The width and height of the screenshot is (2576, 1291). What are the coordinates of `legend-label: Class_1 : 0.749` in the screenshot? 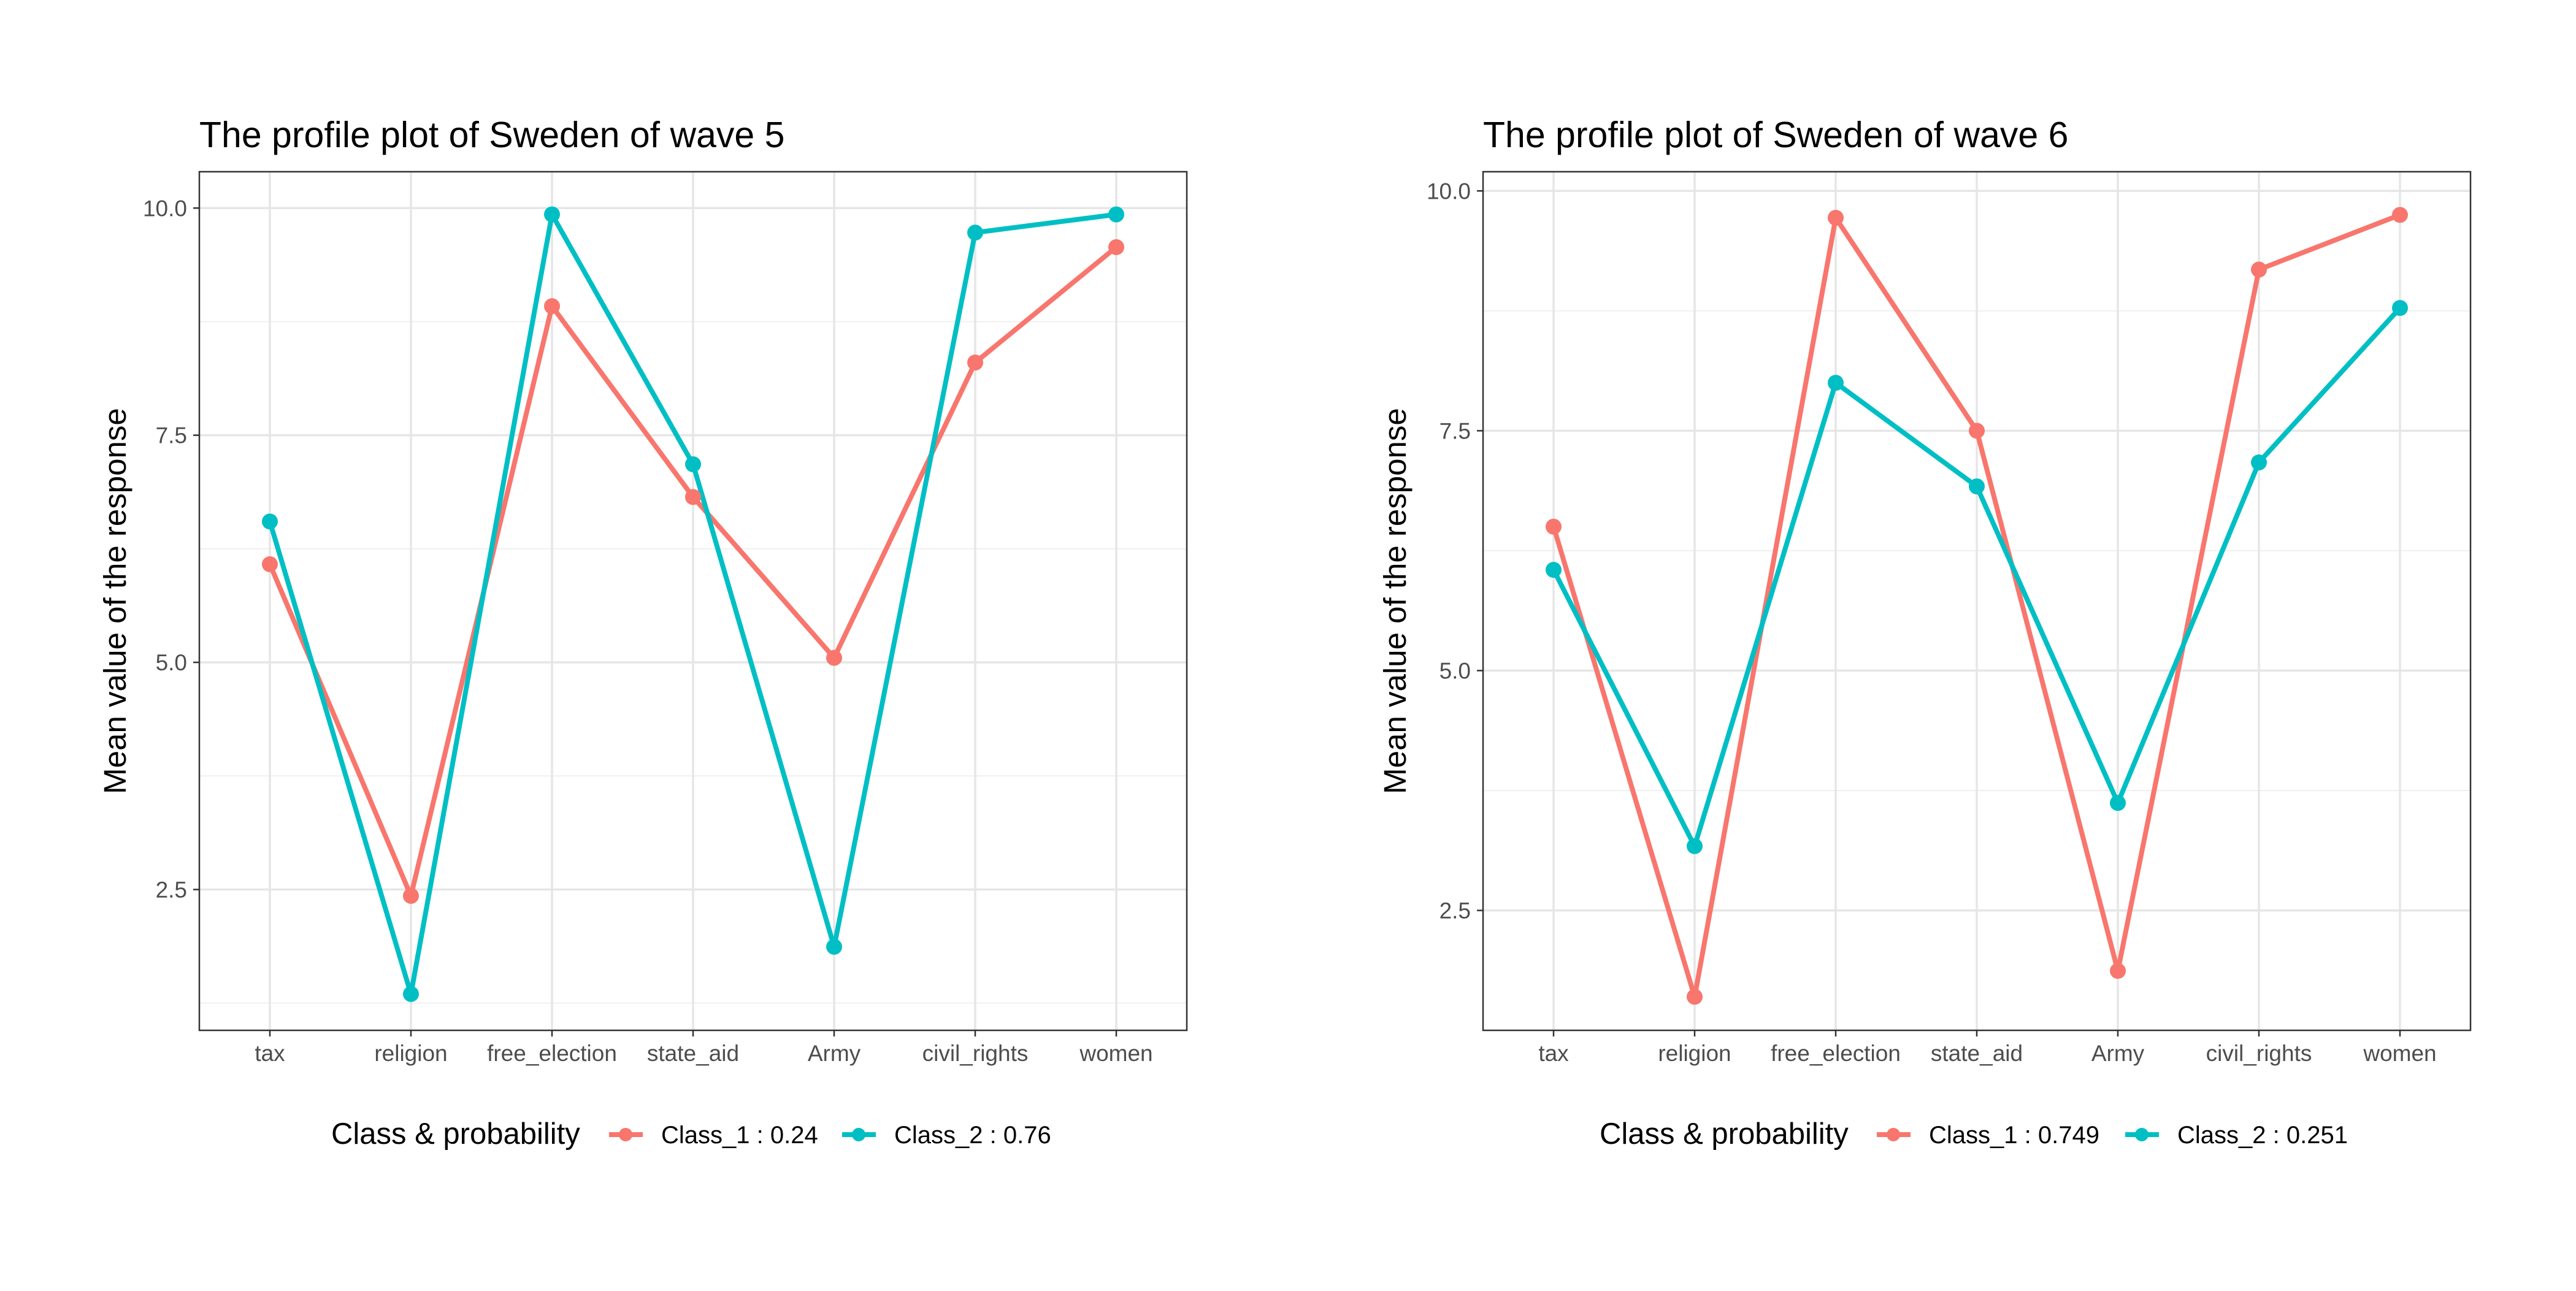 It's located at (2014, 1135).